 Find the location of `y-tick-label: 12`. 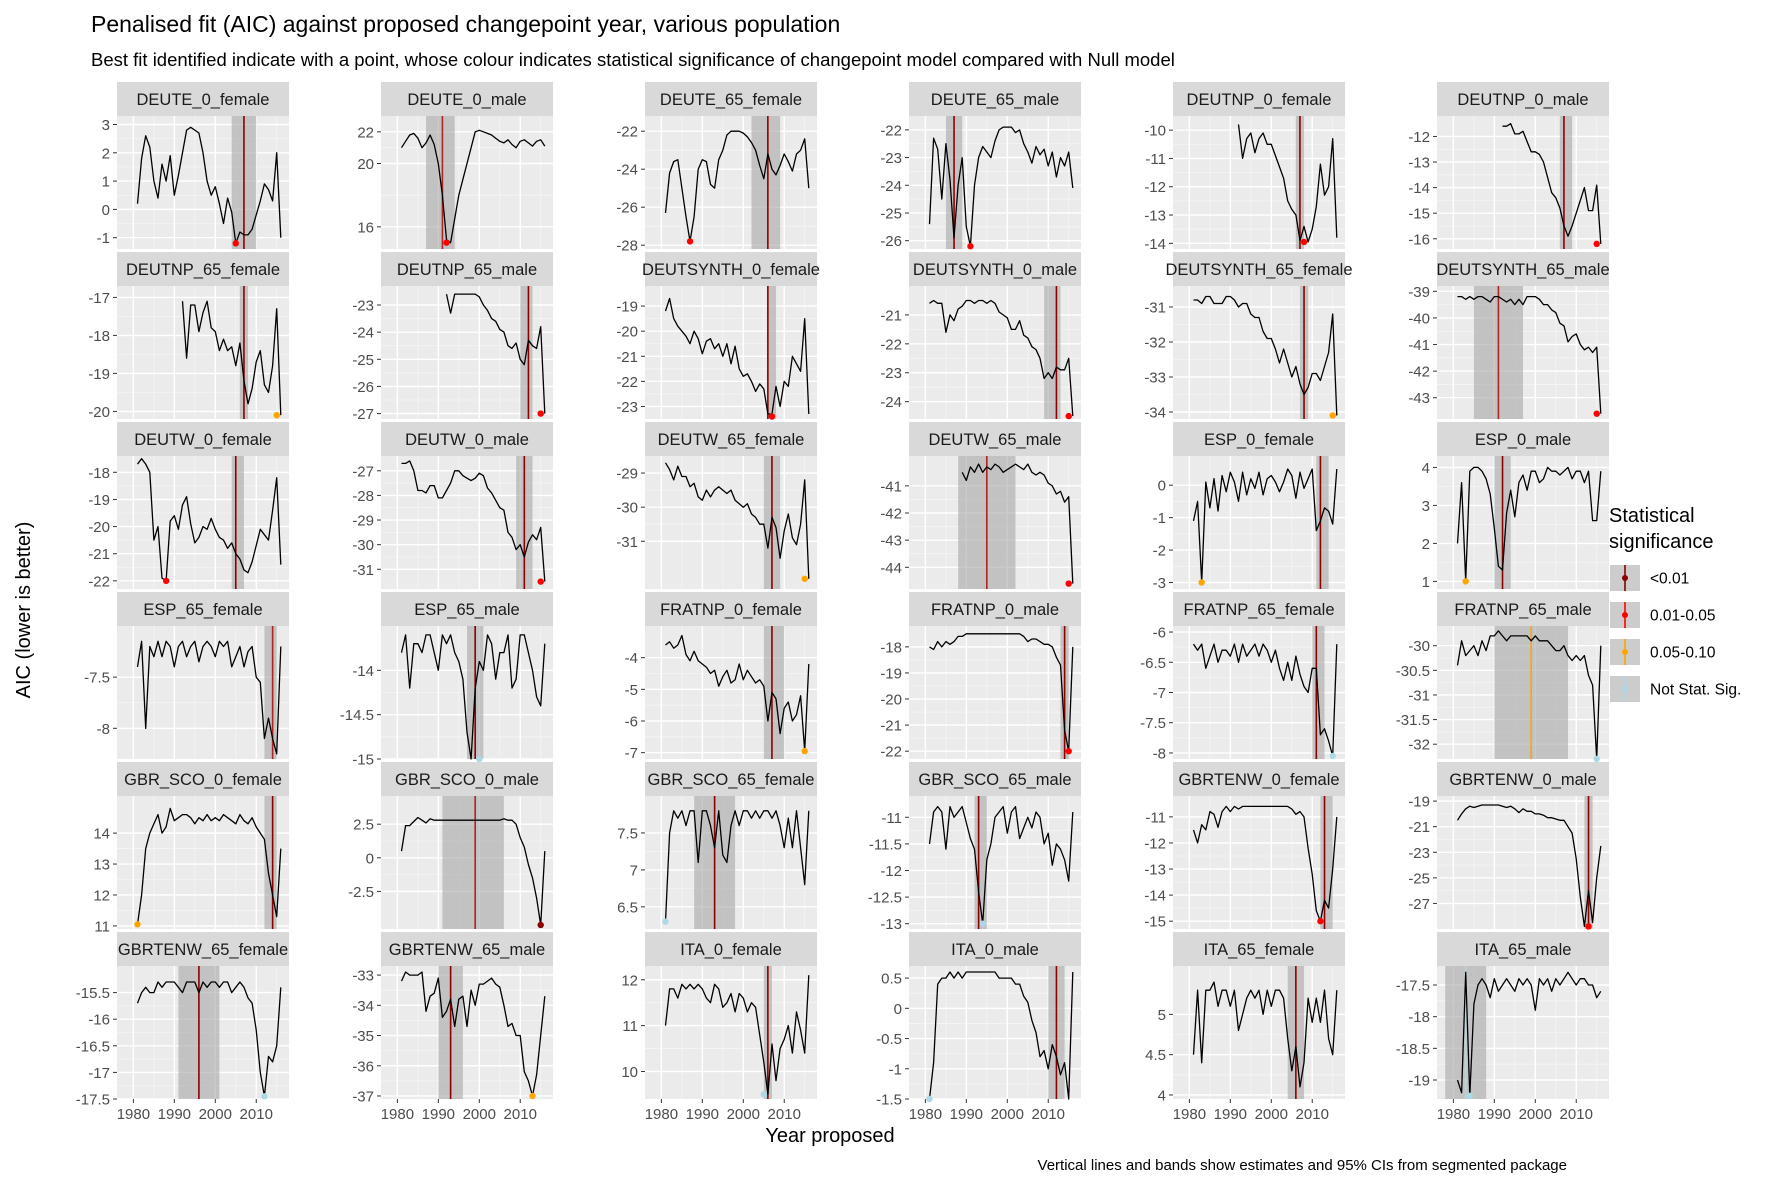

y-tick-label: 12 is located at coordinates (101, 895).